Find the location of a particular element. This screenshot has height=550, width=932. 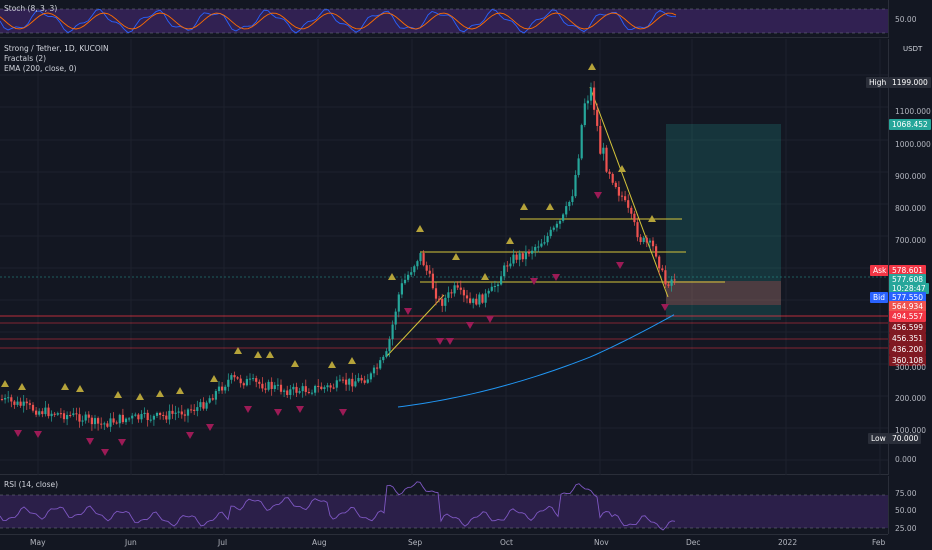

rsi-pane: RSI (14, close) is located at coordinates (444, 505).